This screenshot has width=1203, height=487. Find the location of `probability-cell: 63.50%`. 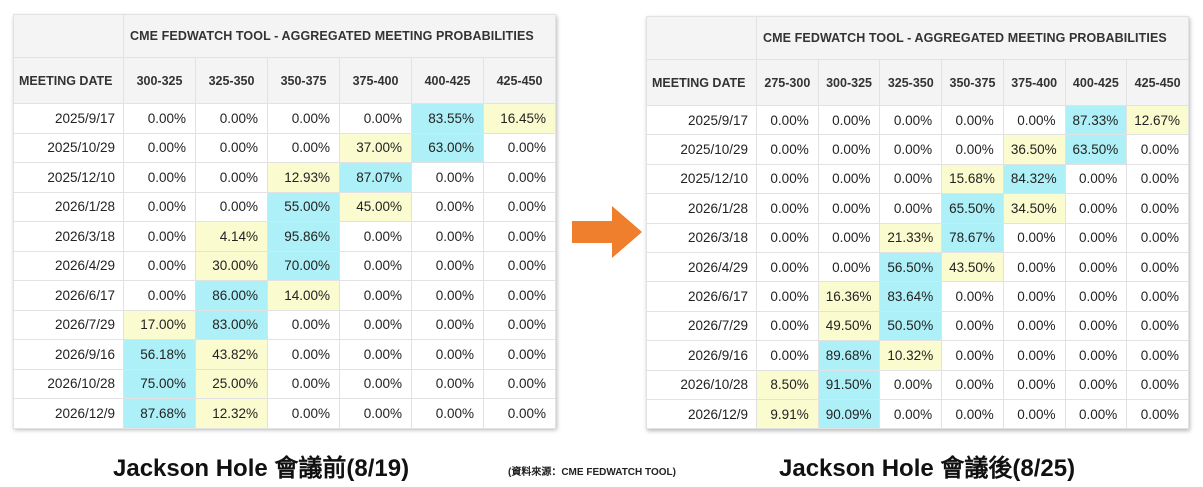

probability-cell: 63.50% is located at coordinates (1096, 149).